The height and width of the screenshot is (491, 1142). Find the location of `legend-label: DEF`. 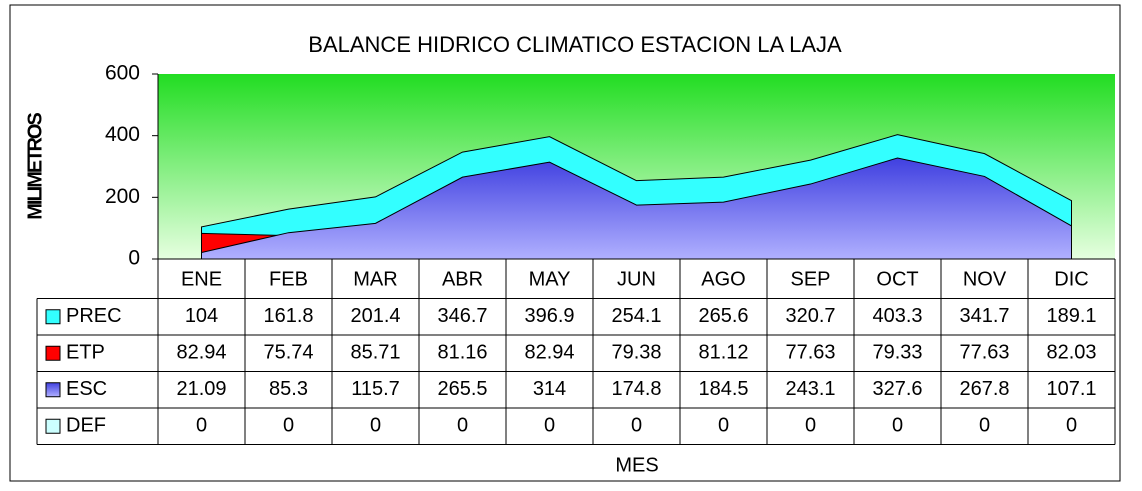

legend-label: DEF is located at coordinates (86, 426).